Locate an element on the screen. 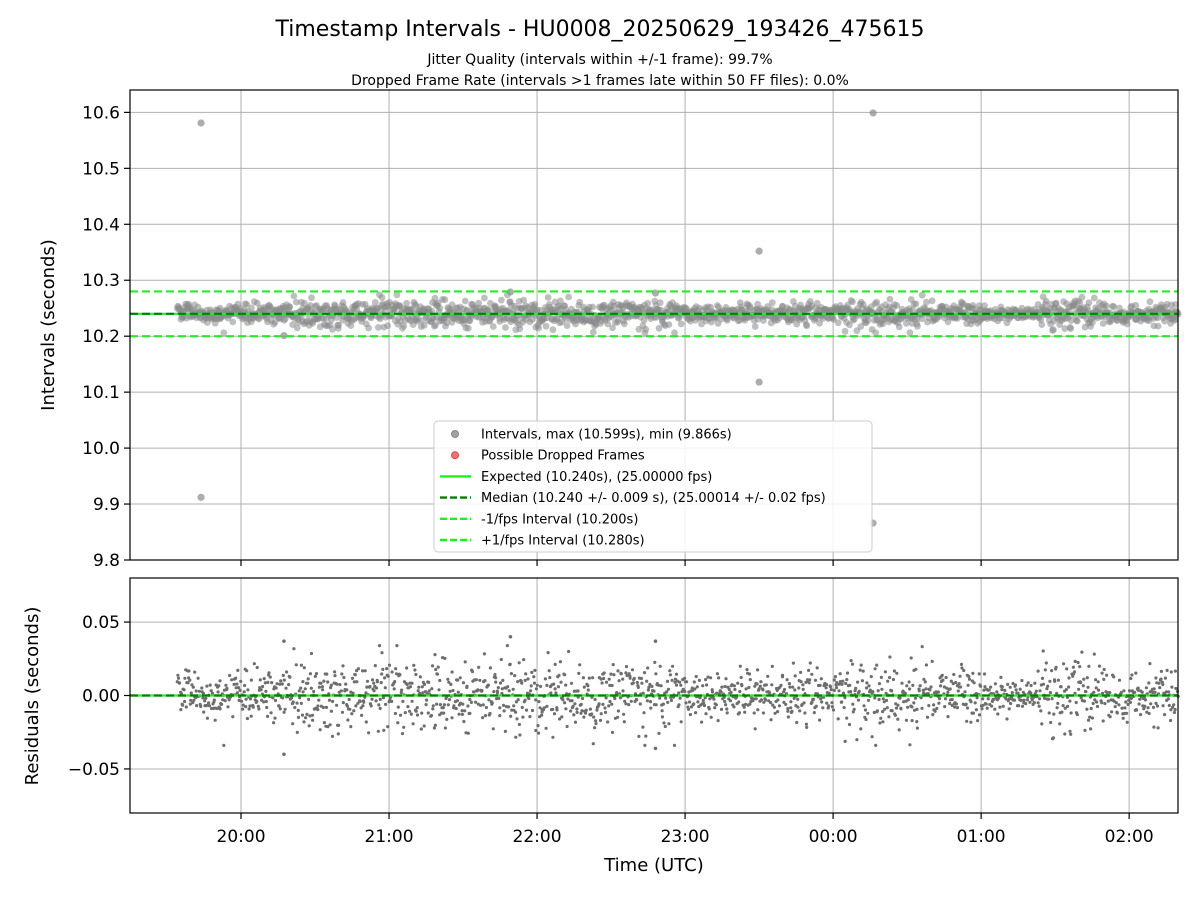 Image resolution: width=1200 pixels, height=900 pixels. residuals-y-tick-label: 0.05 is located at coordinates (101, 623).